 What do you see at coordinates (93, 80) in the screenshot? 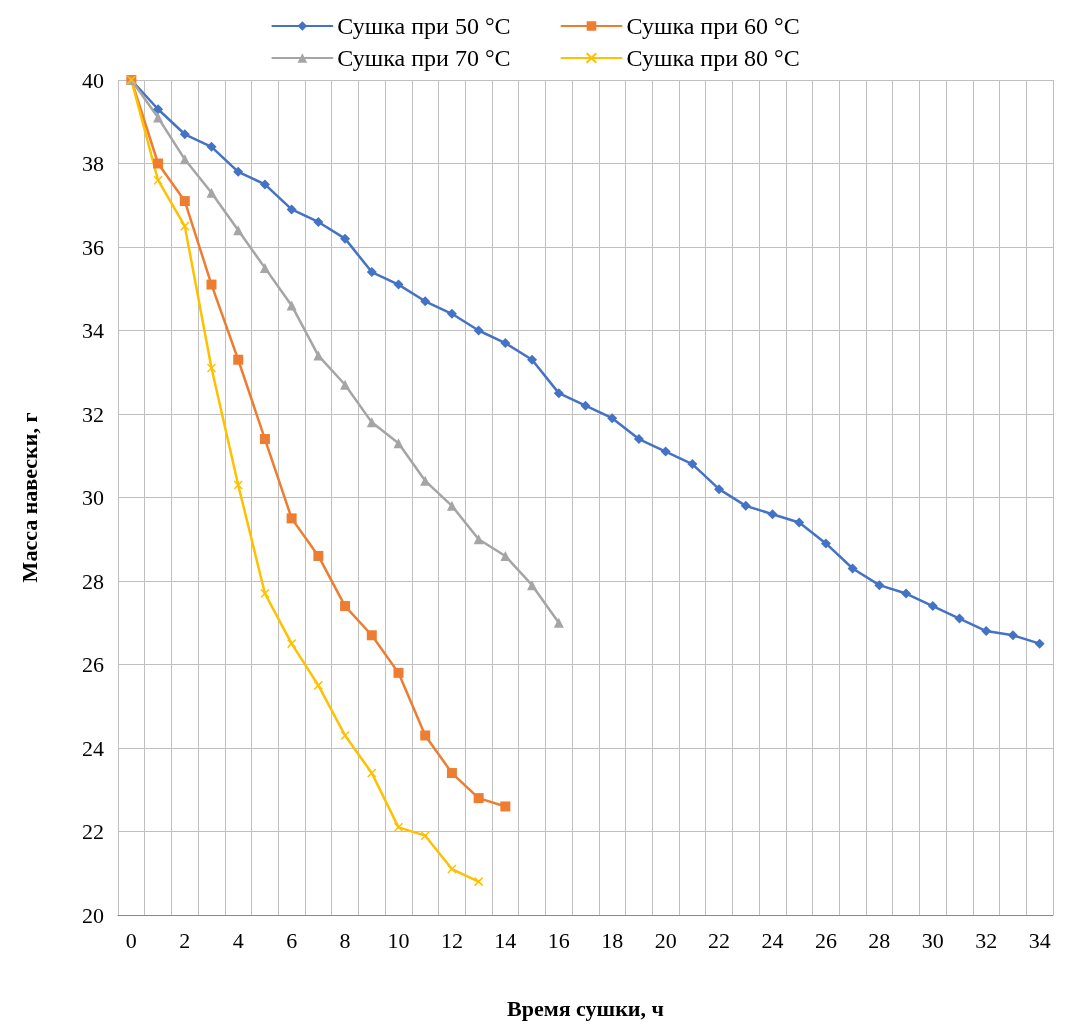
I see `y-tick-label: 40` at bounding box center [93, 80].